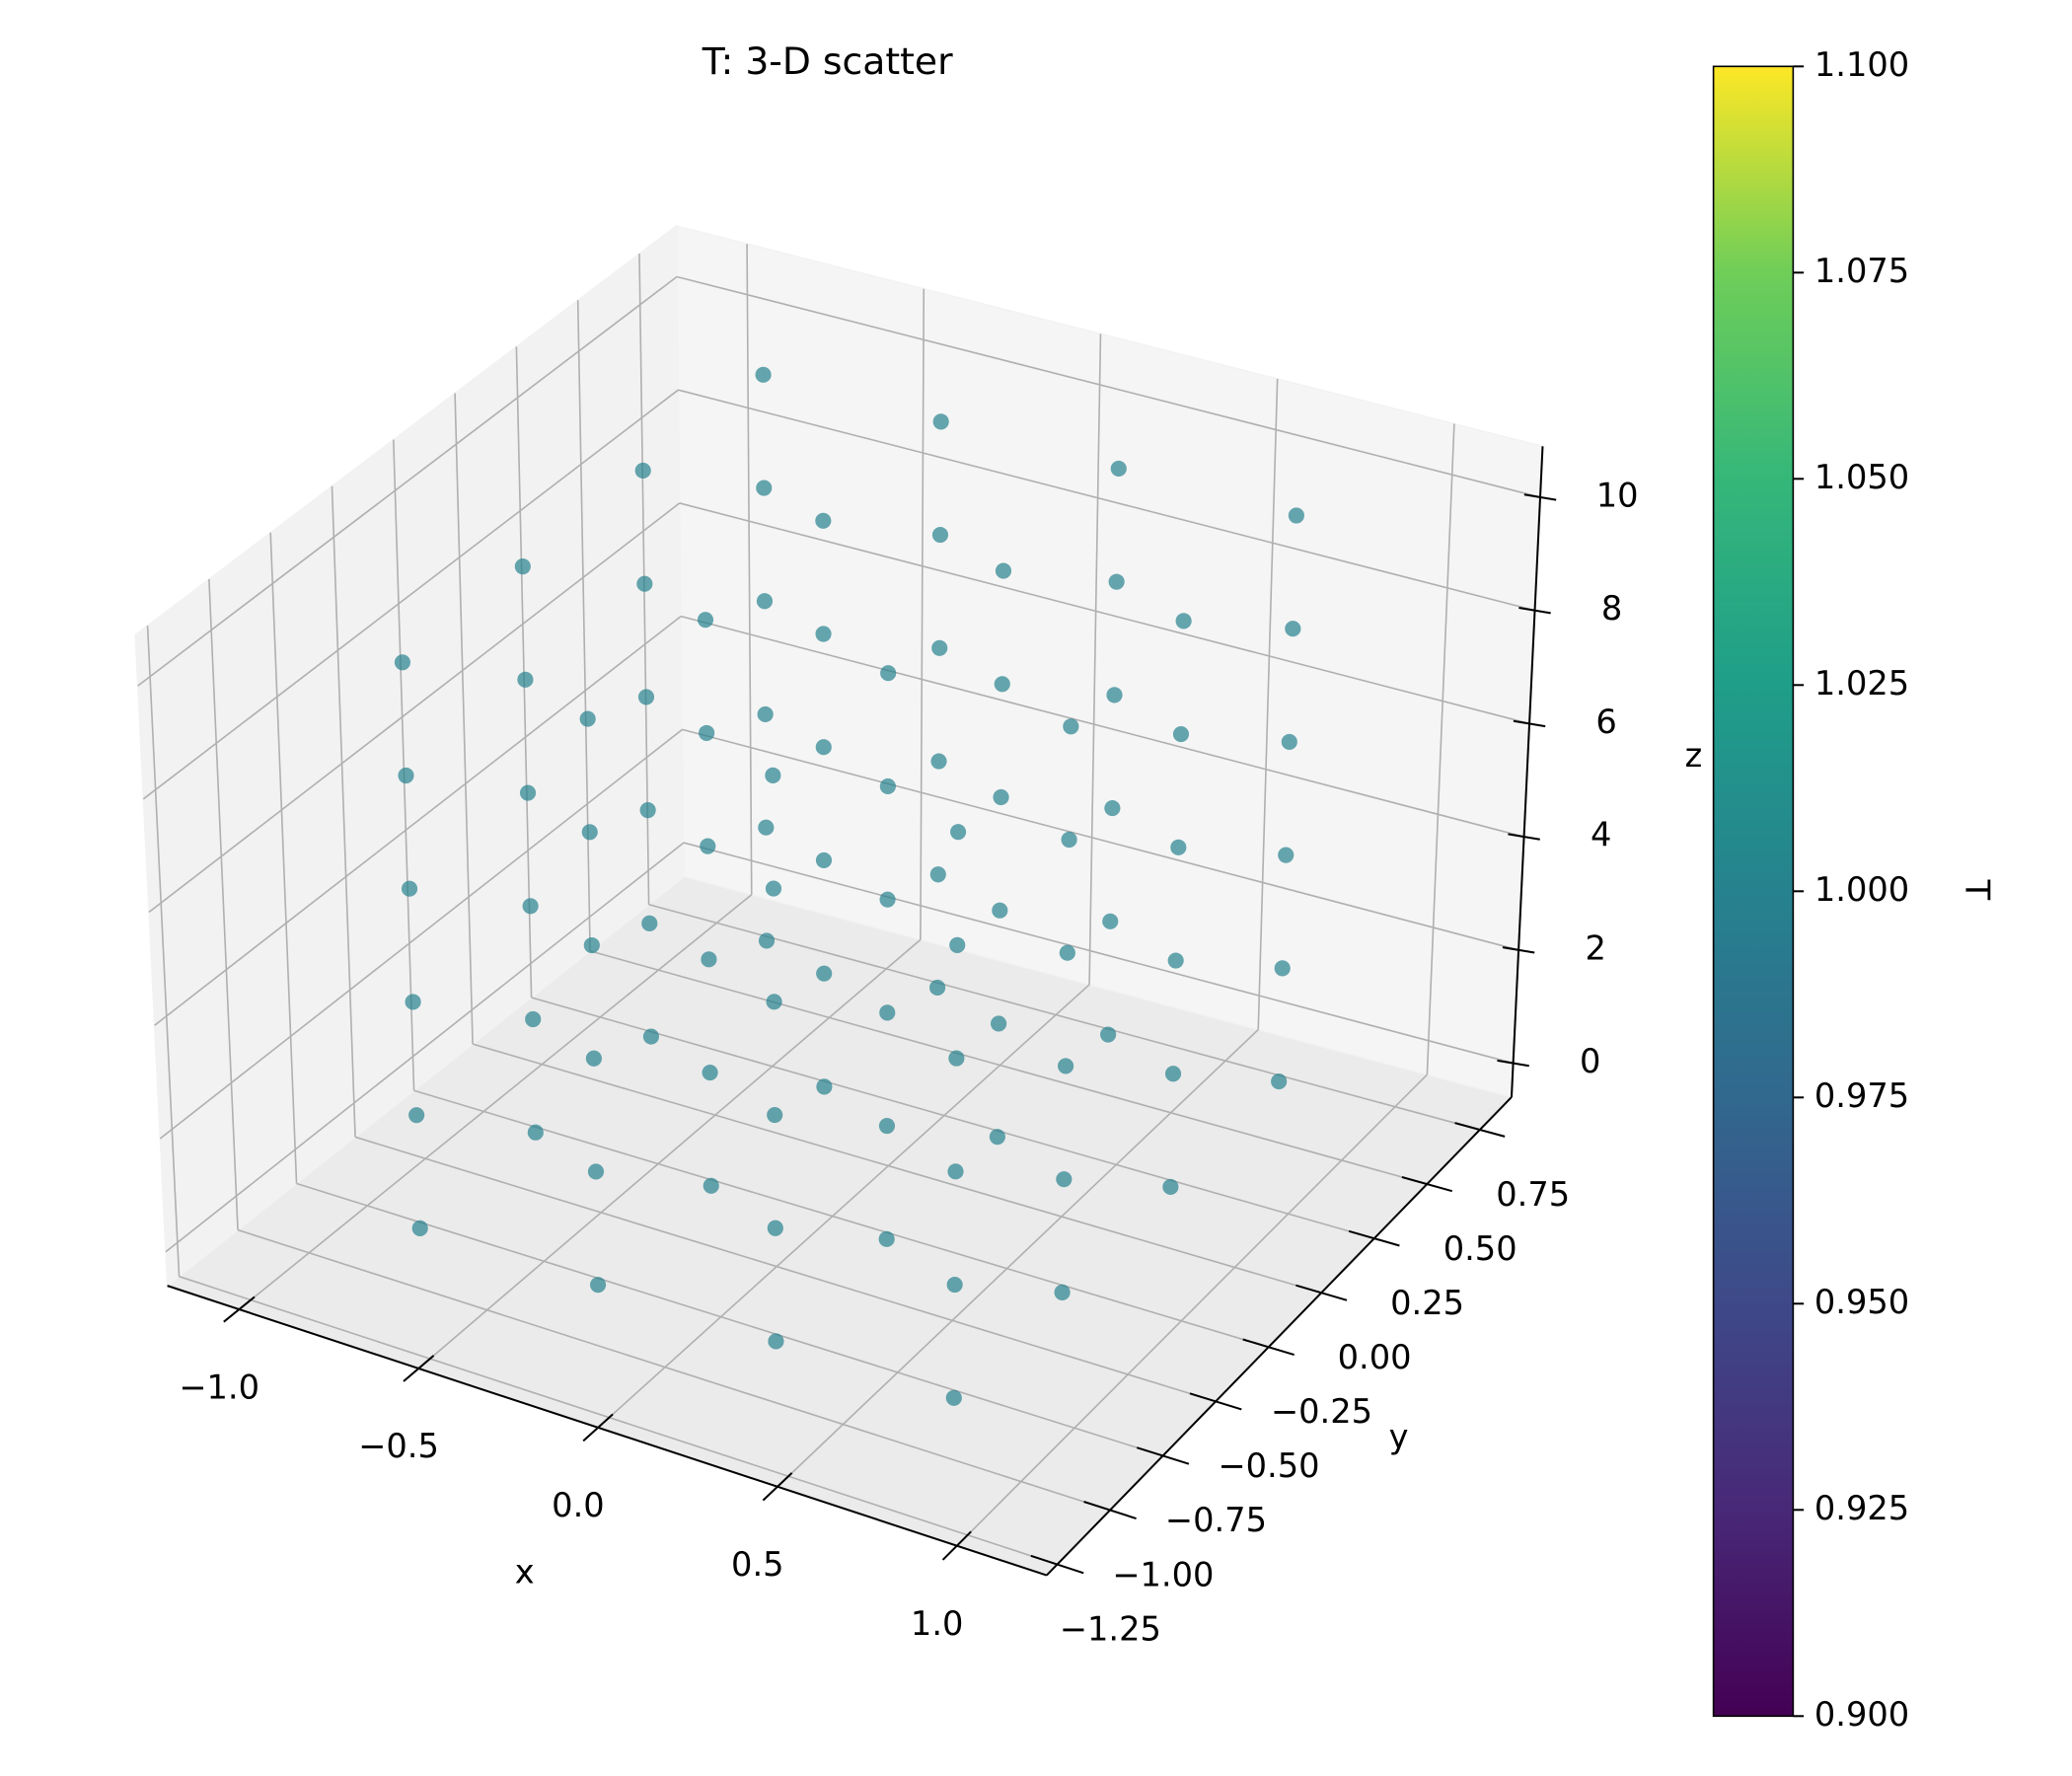 The width and height of the screenshot is (2072, 1776). I want to click on y-tick-label: 0.00, so click(1375, 1357).